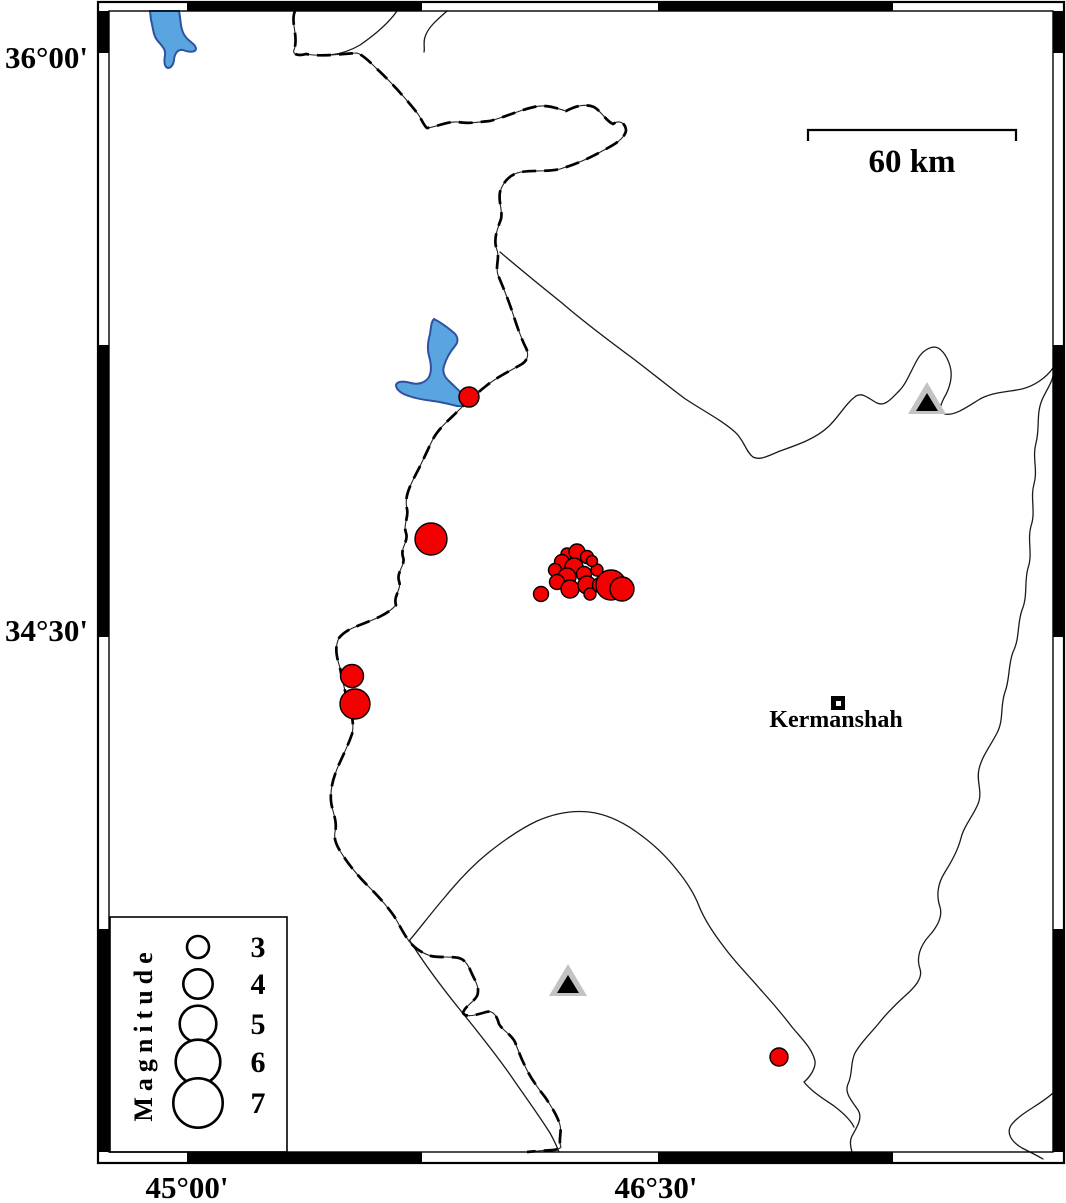 This screenshot has width=1066, height=1203. Describe the element at coordinates (258, 947) in the screenshot. I see `legend-magnitude-value: 3` at that location.